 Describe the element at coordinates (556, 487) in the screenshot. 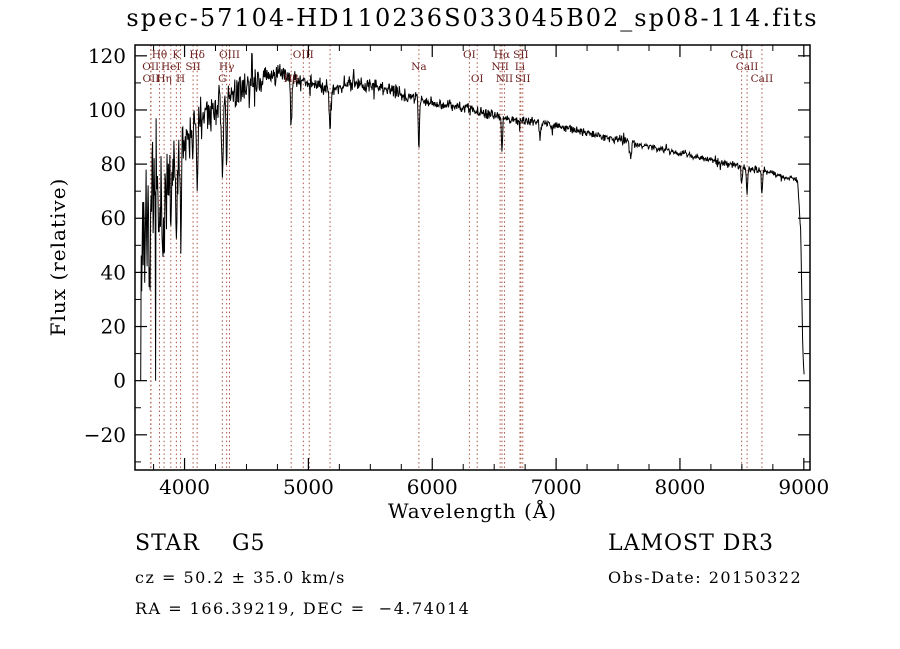

I see `svg-text: 7000` at that location.